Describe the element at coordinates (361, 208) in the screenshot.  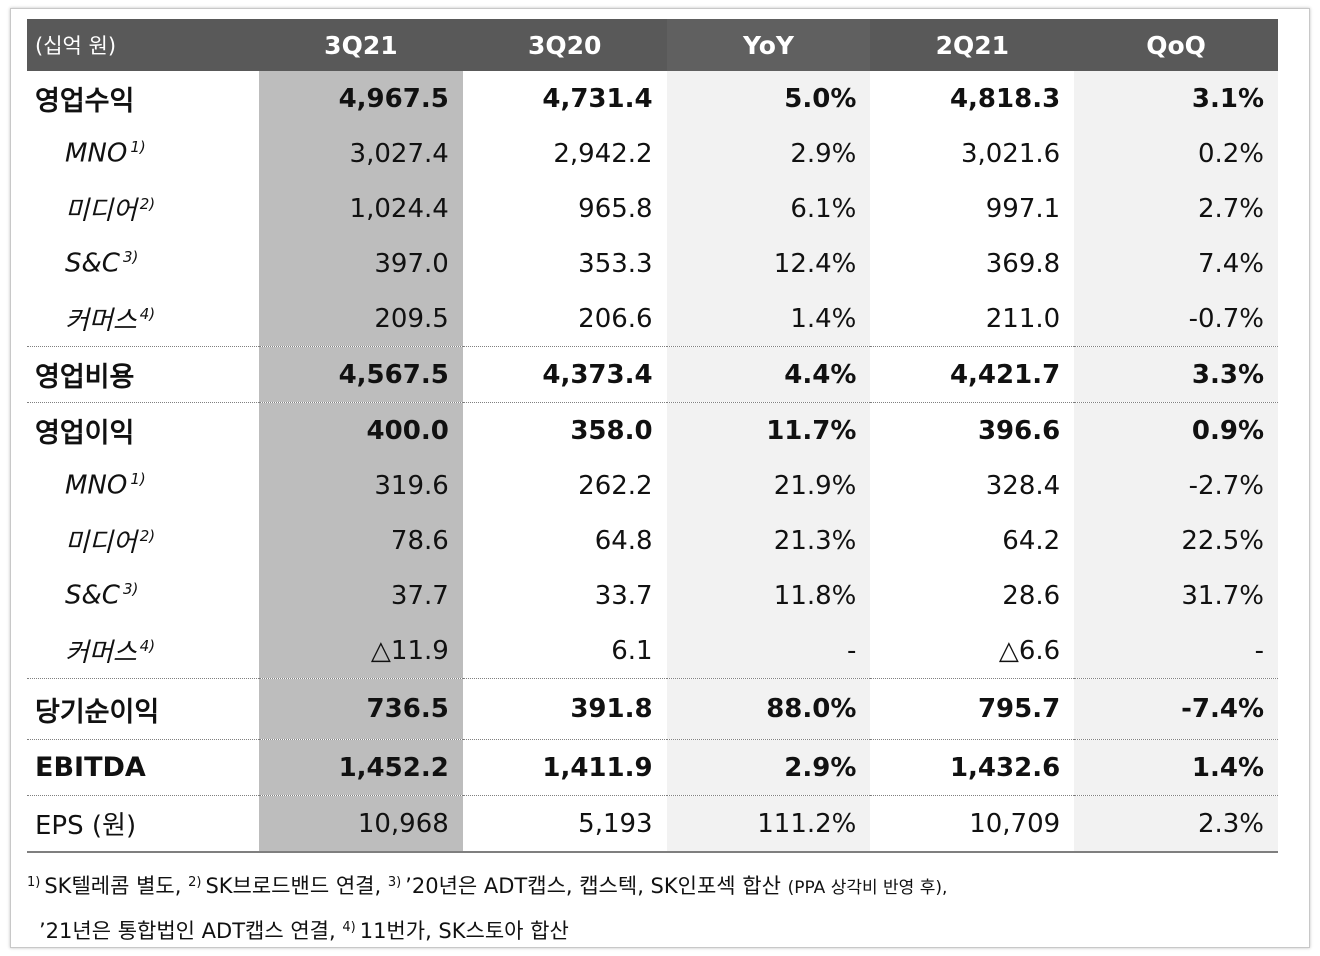
I see `cell-3q21: 1,024.4` at that location.